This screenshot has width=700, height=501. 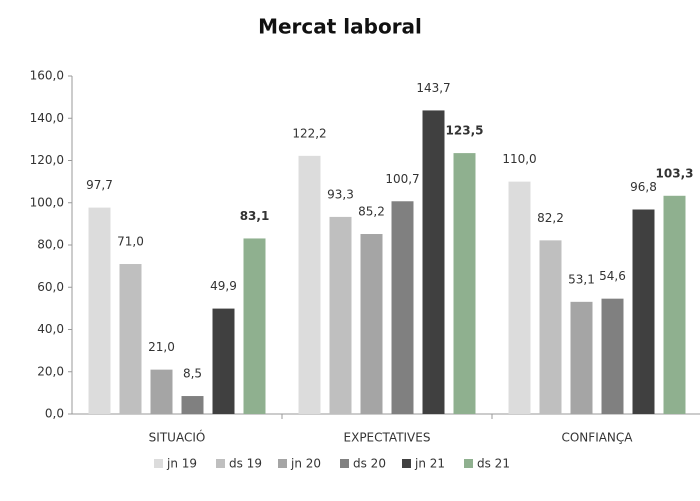 What do you see at coordinates (675, 173) in the screenshot?
I see `value-label: 103,3` at bounding box center [675, 173].